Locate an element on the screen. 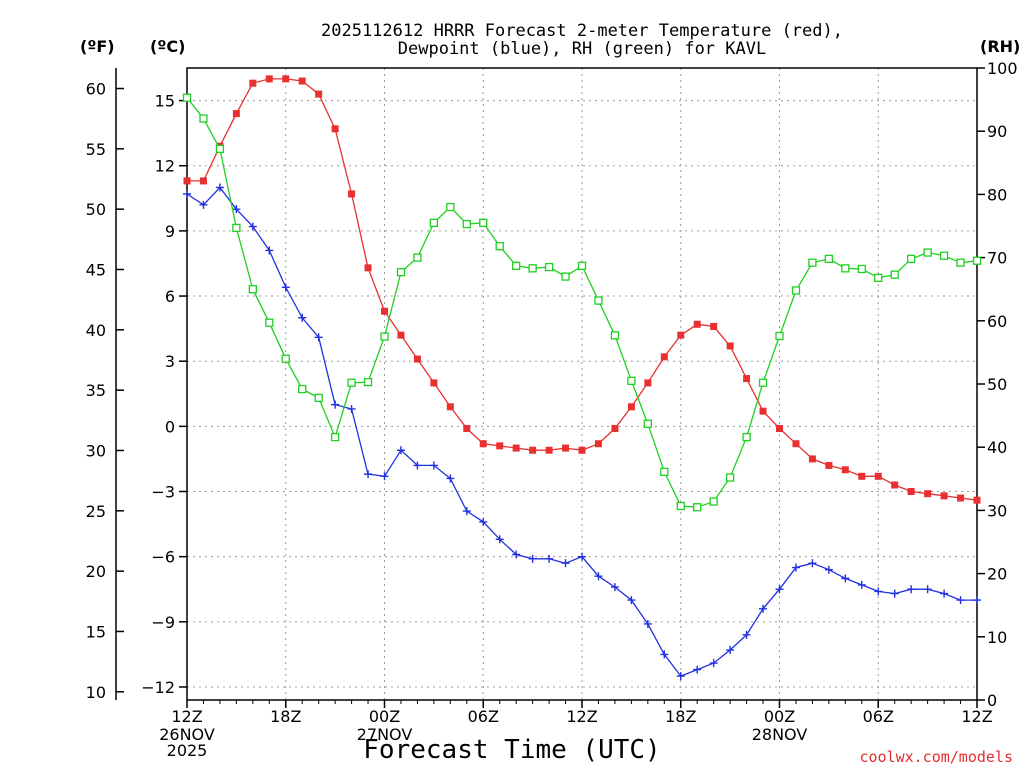  fahrenheit-tick-label: 40 is located at coordinates (96, 330).